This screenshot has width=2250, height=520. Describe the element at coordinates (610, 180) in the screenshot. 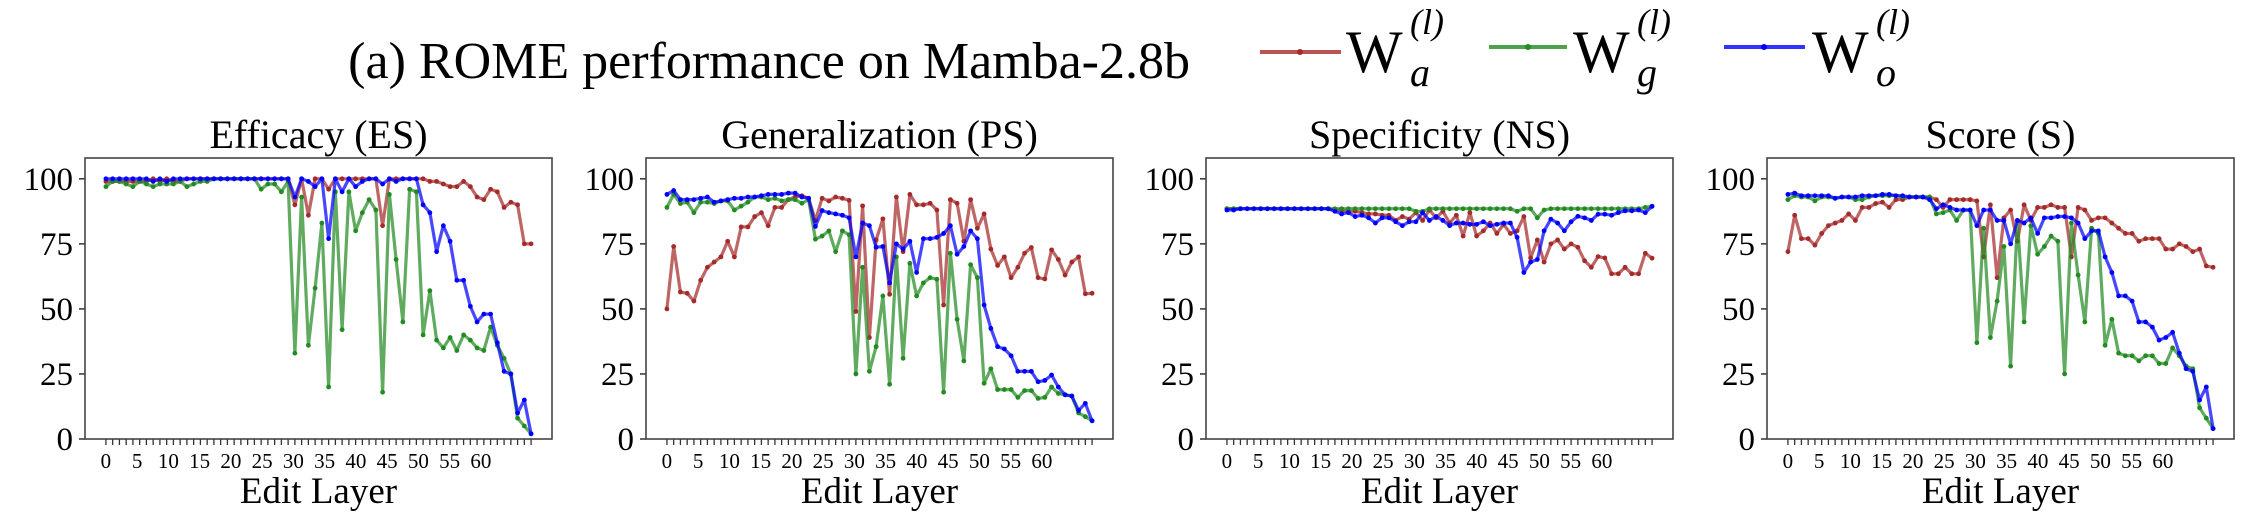

I see `y-tick-label: 100` at that location.